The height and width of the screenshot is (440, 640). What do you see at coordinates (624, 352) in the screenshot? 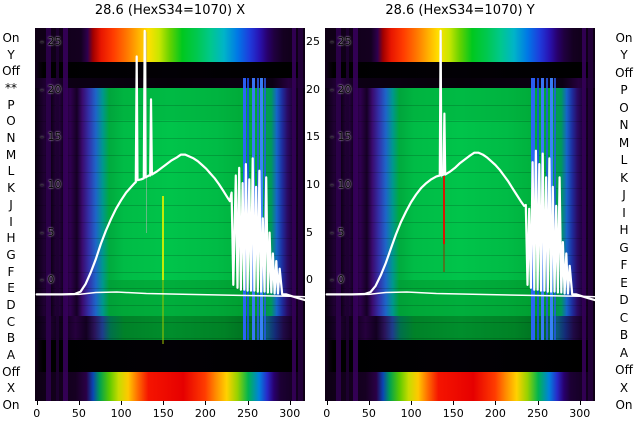
I see `plane-label-a: A` at bounding box center [624, 352].